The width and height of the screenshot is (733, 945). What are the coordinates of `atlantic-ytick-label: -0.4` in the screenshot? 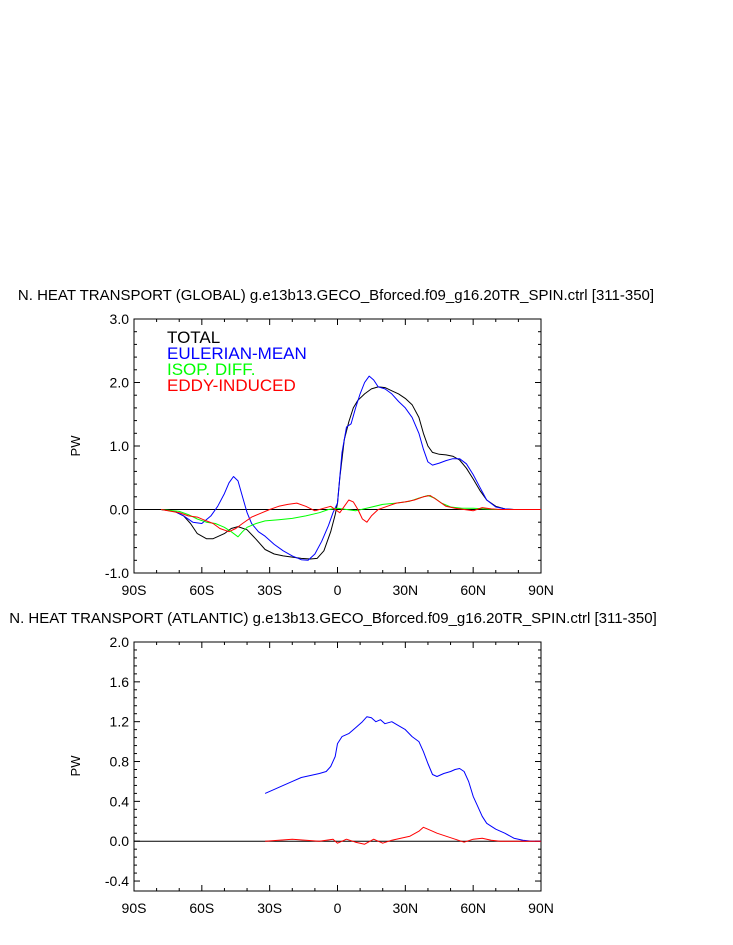 It's located at (117, 881).